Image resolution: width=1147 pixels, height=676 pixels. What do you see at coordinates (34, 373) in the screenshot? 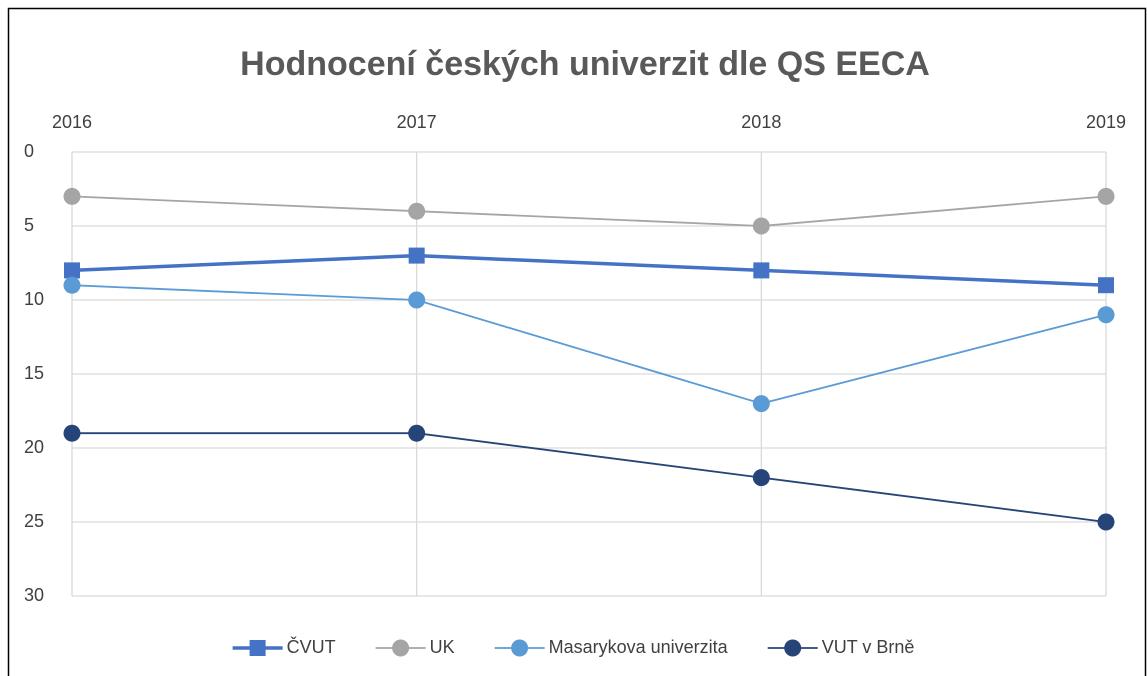
I see `y-tick-label: 15` at bounding box center [34, 373].